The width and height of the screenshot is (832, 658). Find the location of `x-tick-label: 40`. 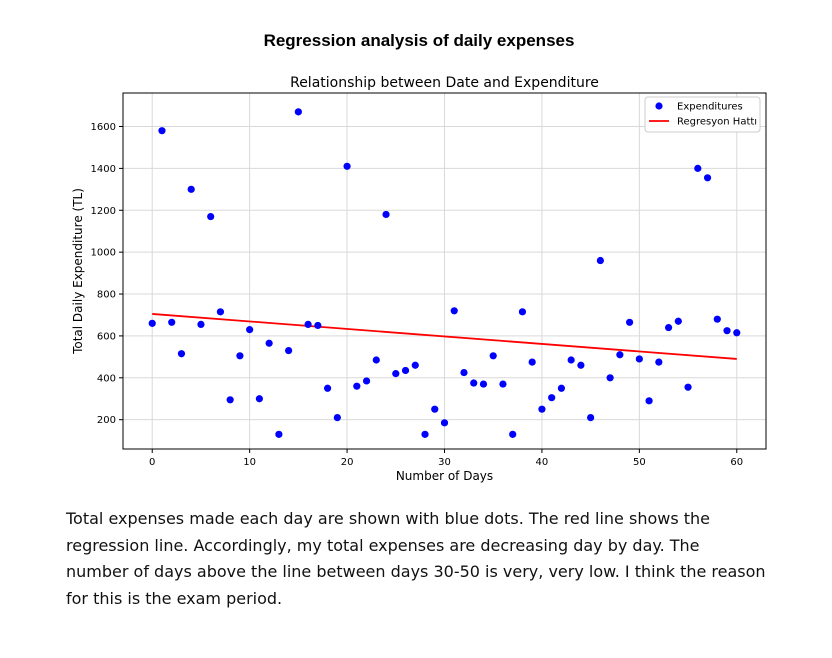

x-tick-label: 40 is located at coordinates (542, 462).